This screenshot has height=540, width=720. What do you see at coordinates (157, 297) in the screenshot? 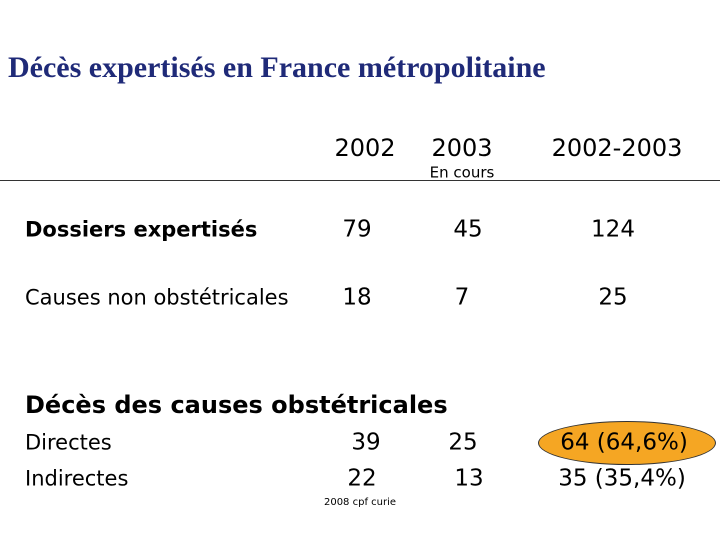
I see `row-label: Causes non obstétricales` at bounding box center [157, 297].